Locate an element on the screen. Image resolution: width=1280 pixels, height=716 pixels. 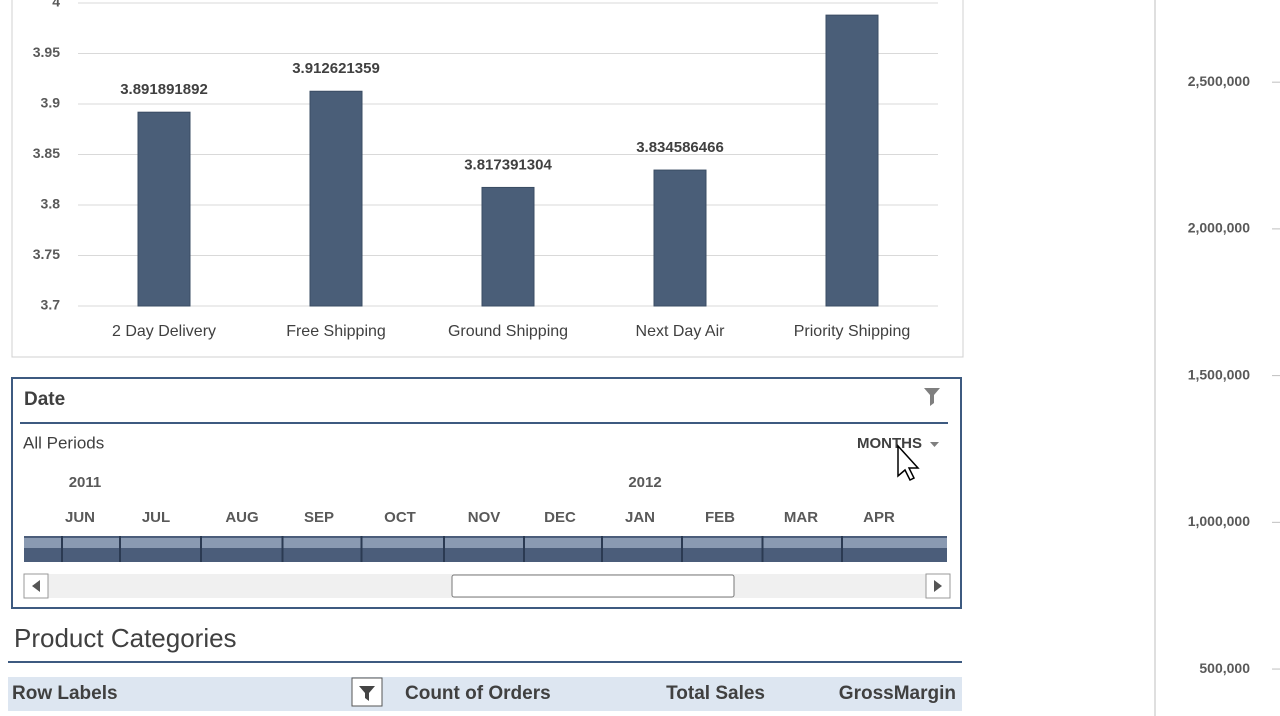
month-label: SEP is located at coordinates (319, 517).